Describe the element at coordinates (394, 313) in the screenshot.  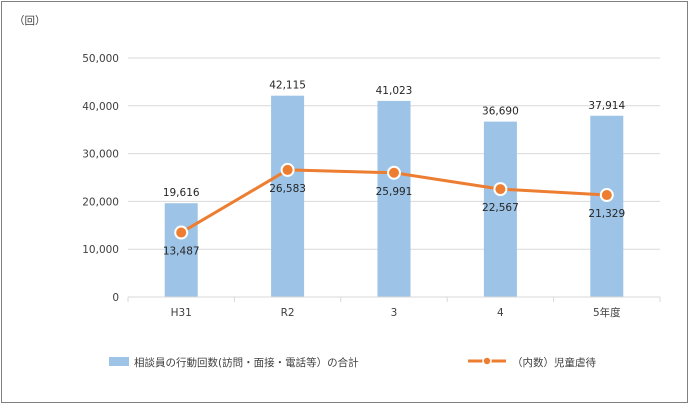
I see `x-tick-label: 3` at that location.